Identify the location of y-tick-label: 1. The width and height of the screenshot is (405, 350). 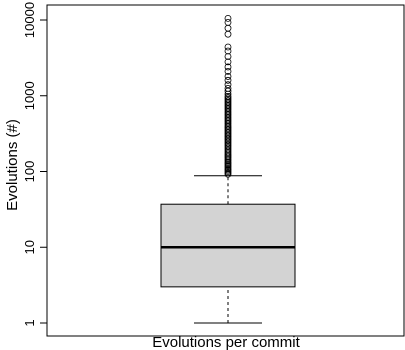
(29, 322).